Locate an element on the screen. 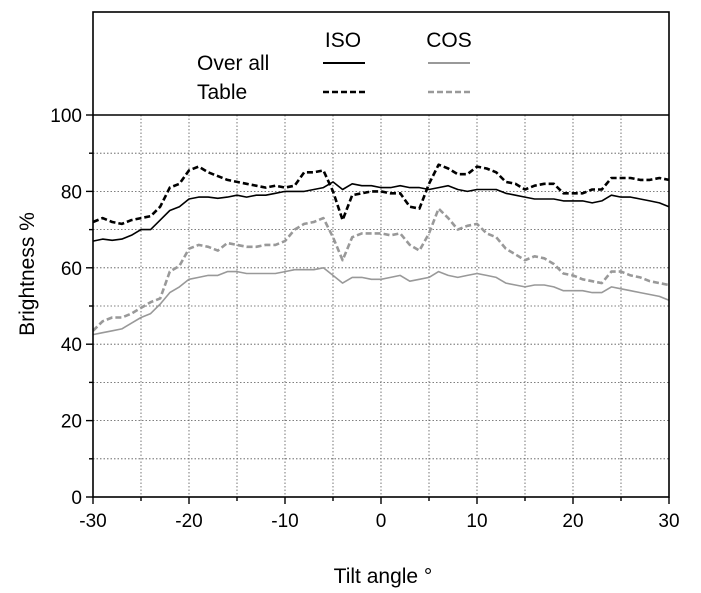  legend-row-overall: Over all is located at coordinates (233, 63).